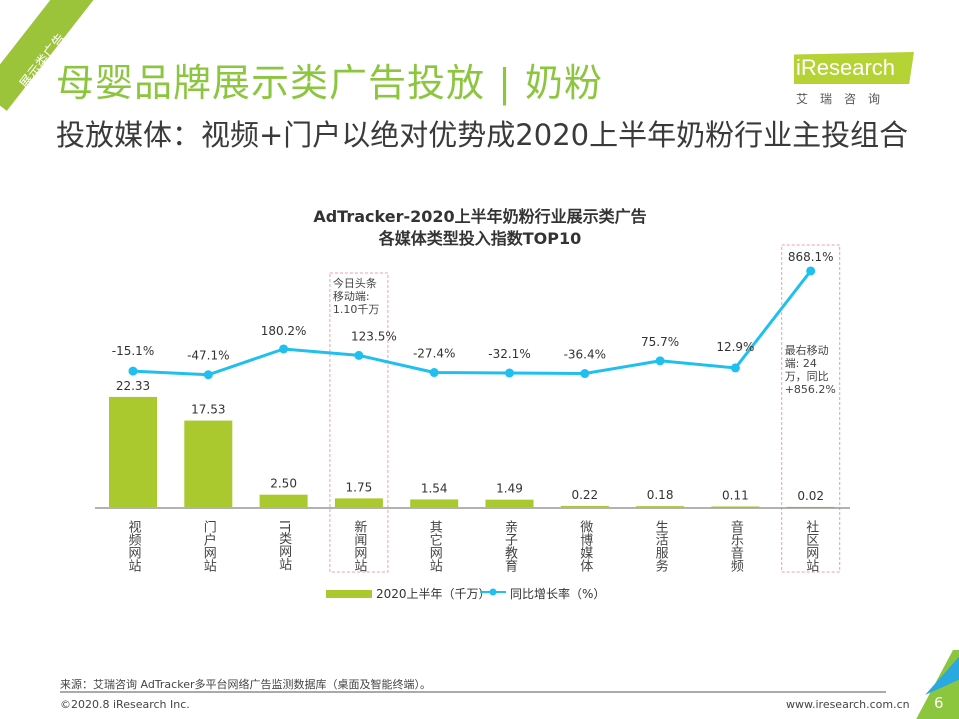  Describe the element at coordinates (844, 99) in the screenshot. I see `logo-cn: 艾瑞咨询` at that location.